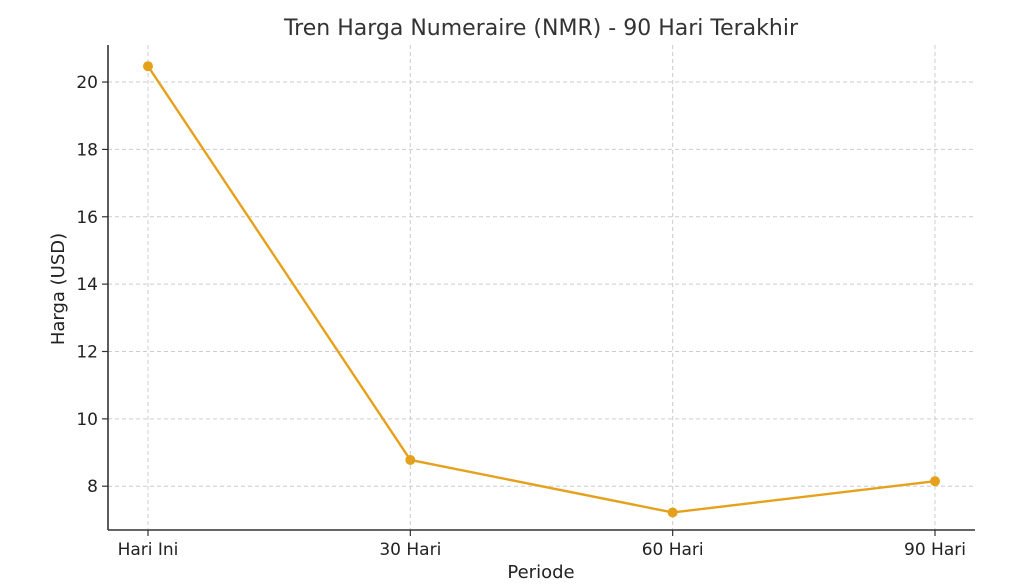  What do you see at coordinates (673, 550) in the screenshot?
I see `x-tick-label-2: 60 Hari` at bounding box center [673, 550].